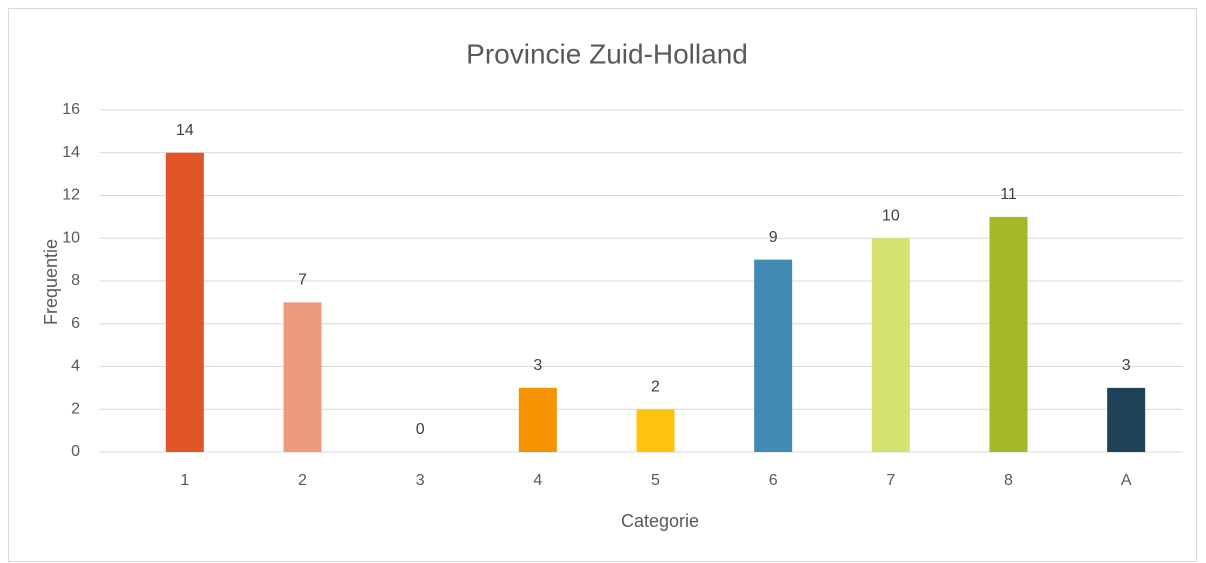 This screenshot has height=563, width=1206. Describe the element at coordinates (75, 451) in the screenshot. I see `y-tick-label: 0` at that location.